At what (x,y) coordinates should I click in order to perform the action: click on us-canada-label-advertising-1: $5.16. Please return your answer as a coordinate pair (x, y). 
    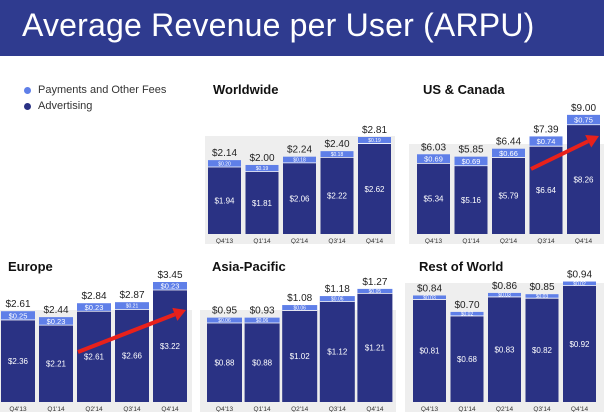
    Looking at the image, I should click on (471, 200).